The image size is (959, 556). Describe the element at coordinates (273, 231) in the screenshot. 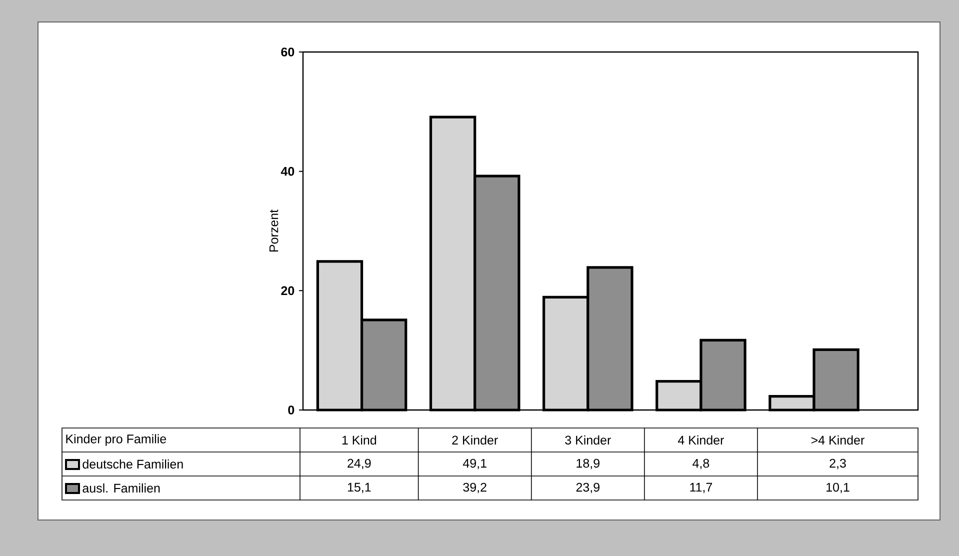

I see `y-axis-title: Porzent` at that location.